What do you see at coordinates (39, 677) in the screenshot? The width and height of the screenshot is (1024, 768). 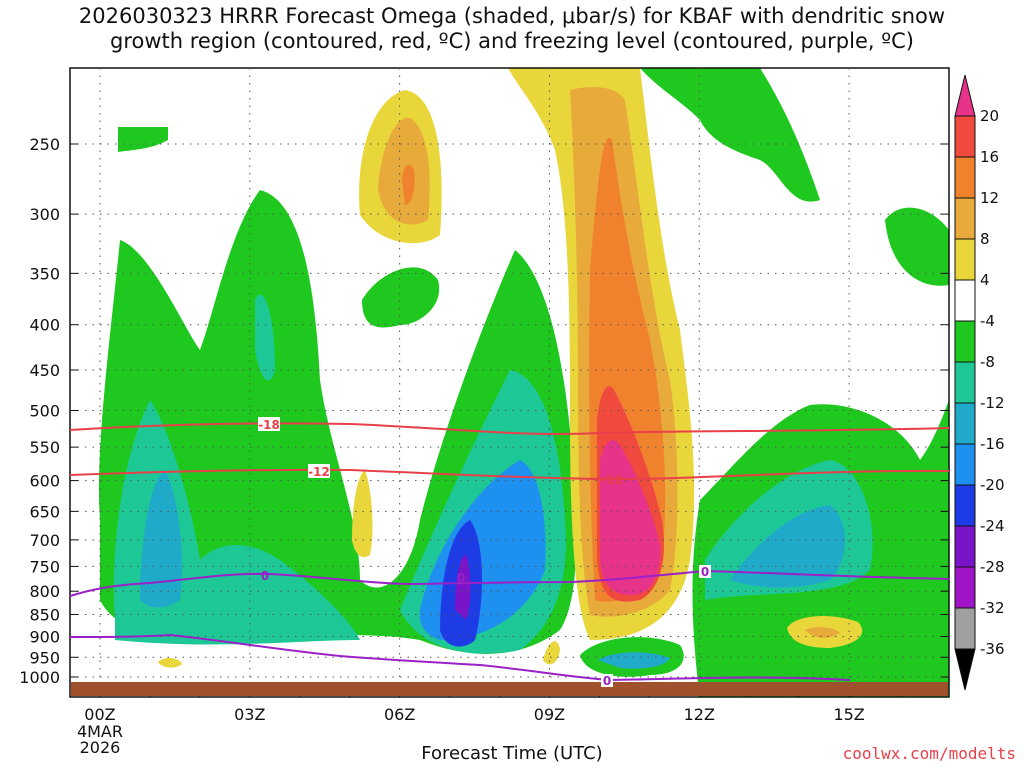 I see `y-tick-label: 1000` at bounding box center [39, 677].